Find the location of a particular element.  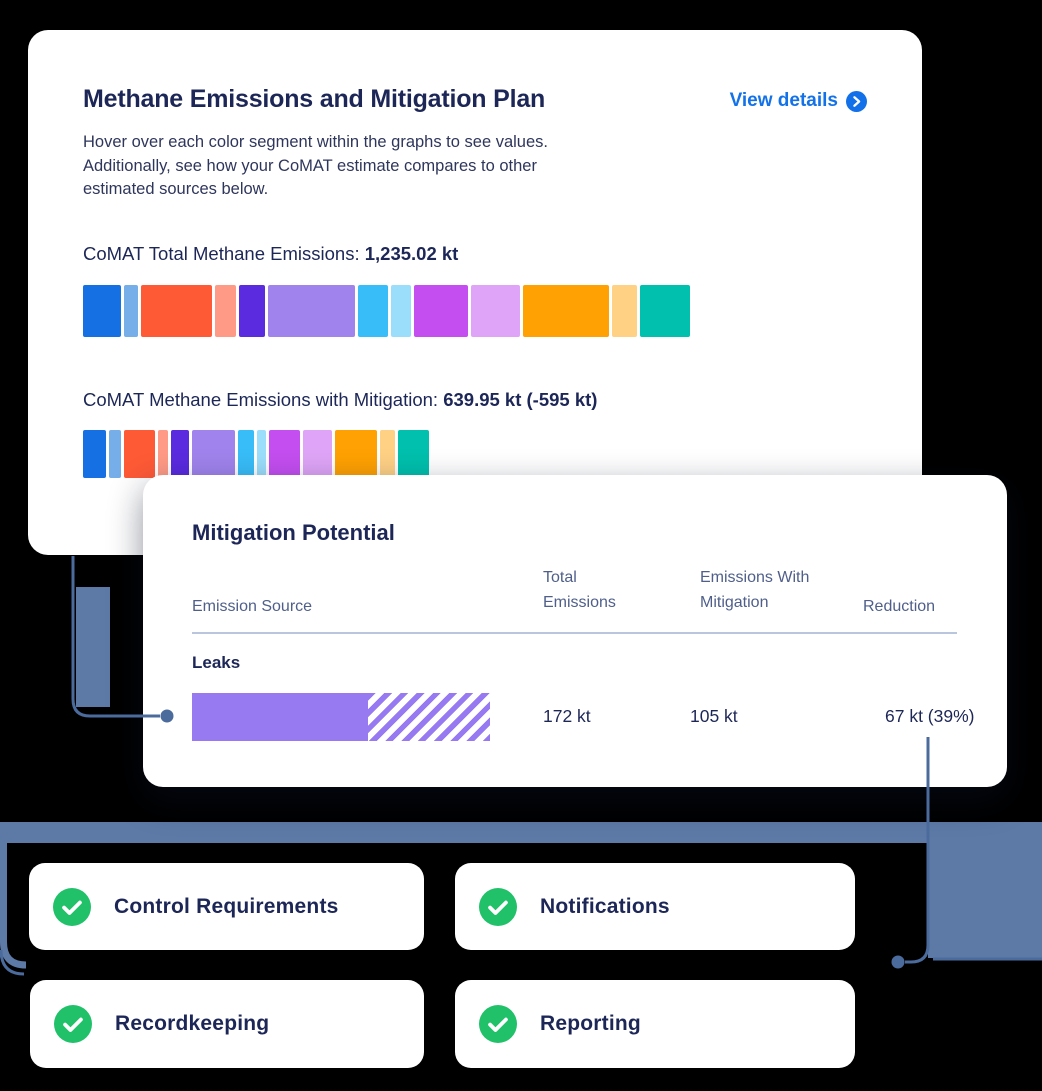

background-band is located at coordinates (521, 832).